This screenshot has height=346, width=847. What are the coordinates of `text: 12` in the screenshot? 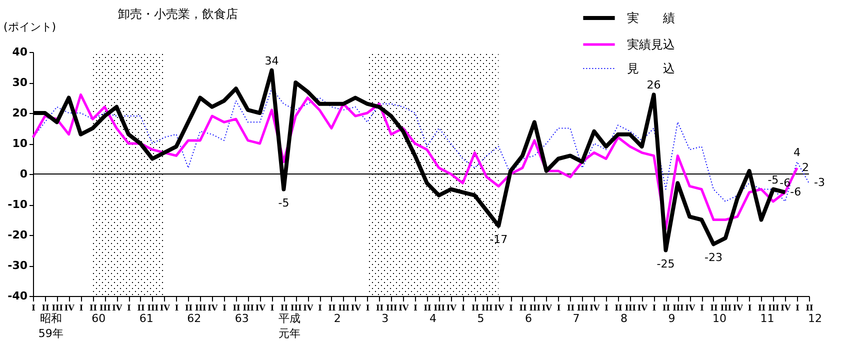 It's located at (815, 318).